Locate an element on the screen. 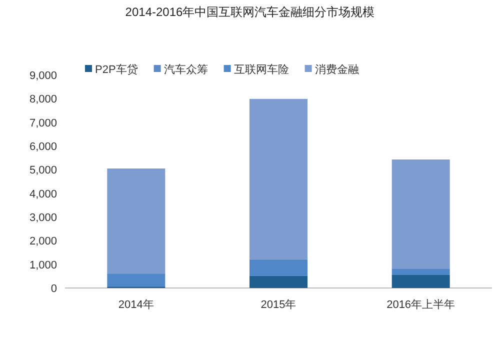 This screenshot has height=359, width=500. y-tick-label: 8,000 is located at coordinates (43, 100).